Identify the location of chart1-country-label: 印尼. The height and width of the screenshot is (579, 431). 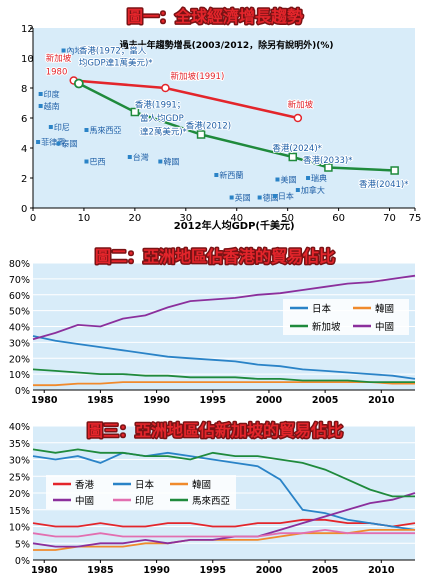
(62, 127).